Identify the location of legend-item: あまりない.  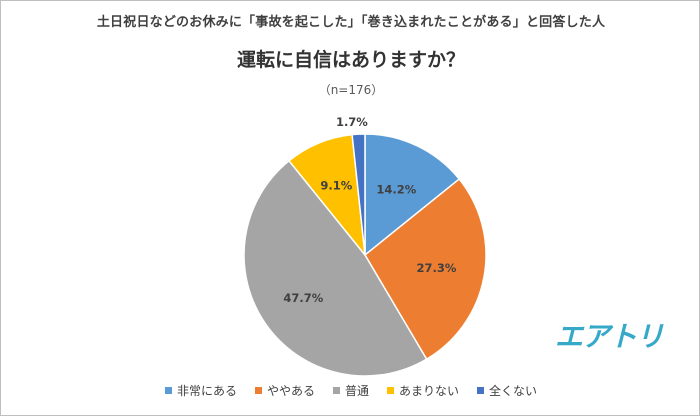
(423, 390).